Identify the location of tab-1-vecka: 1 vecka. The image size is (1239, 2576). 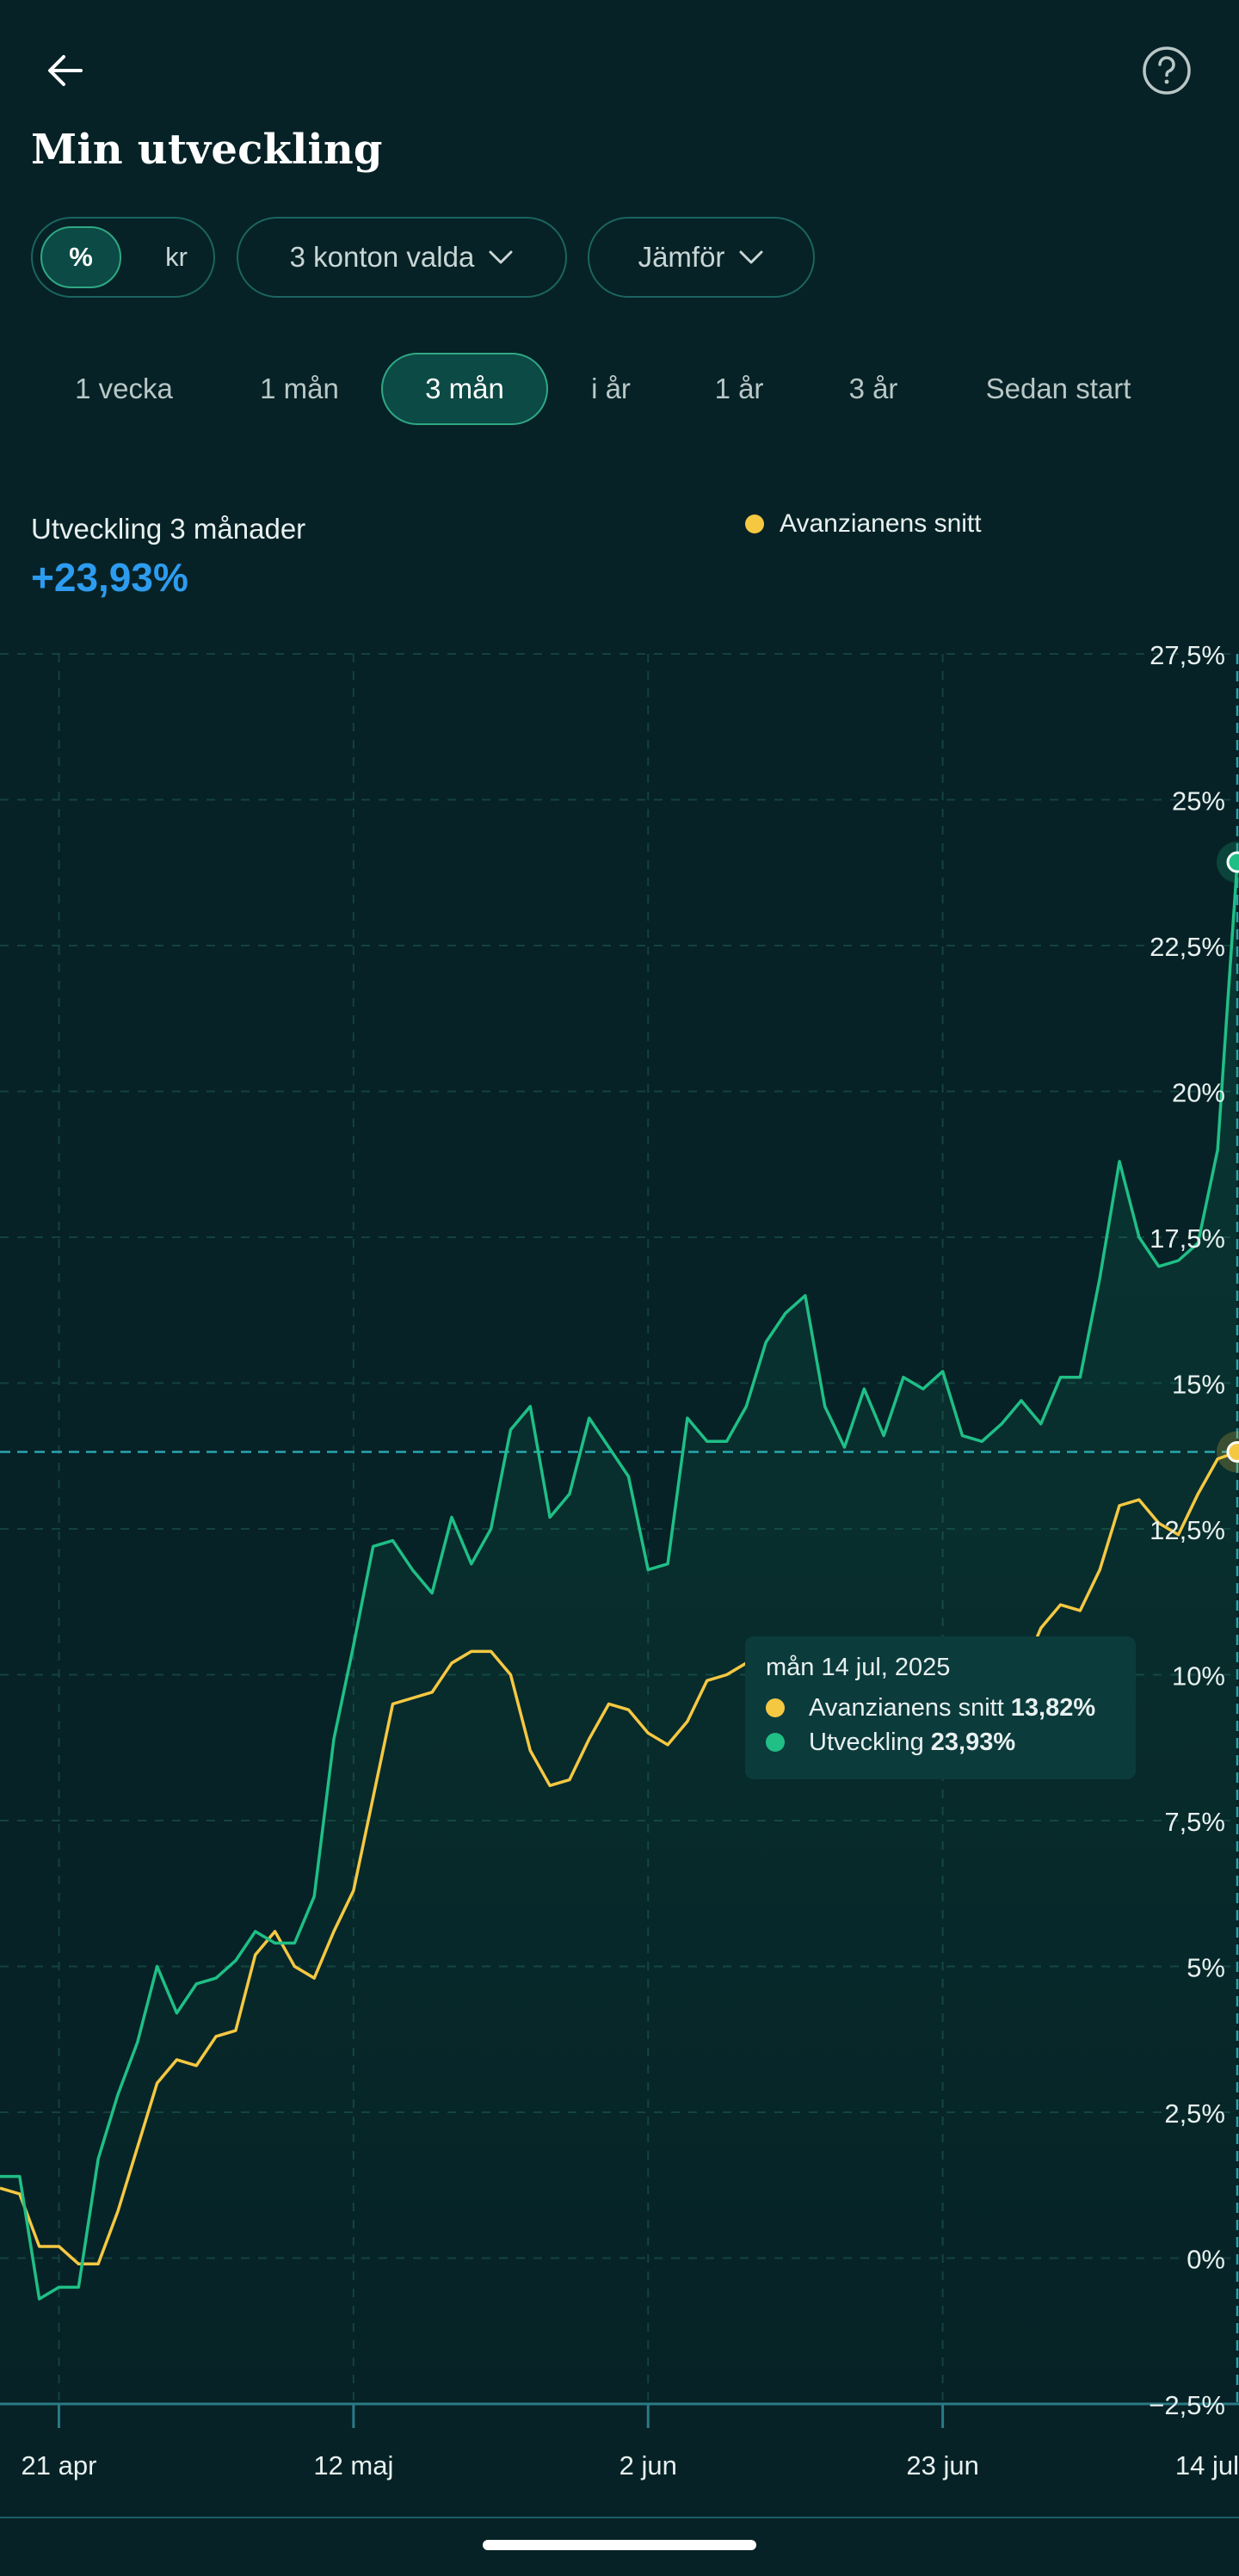
(124, 389).